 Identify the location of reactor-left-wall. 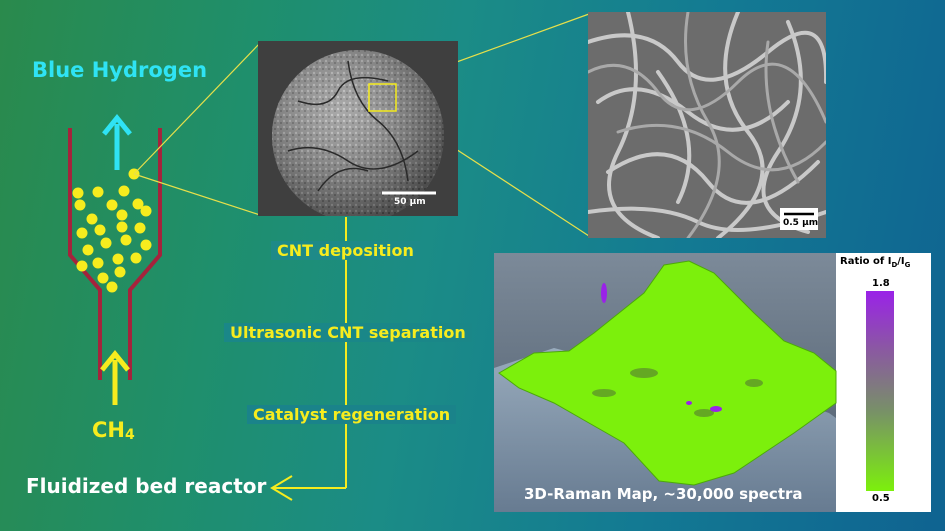
(85, 254).